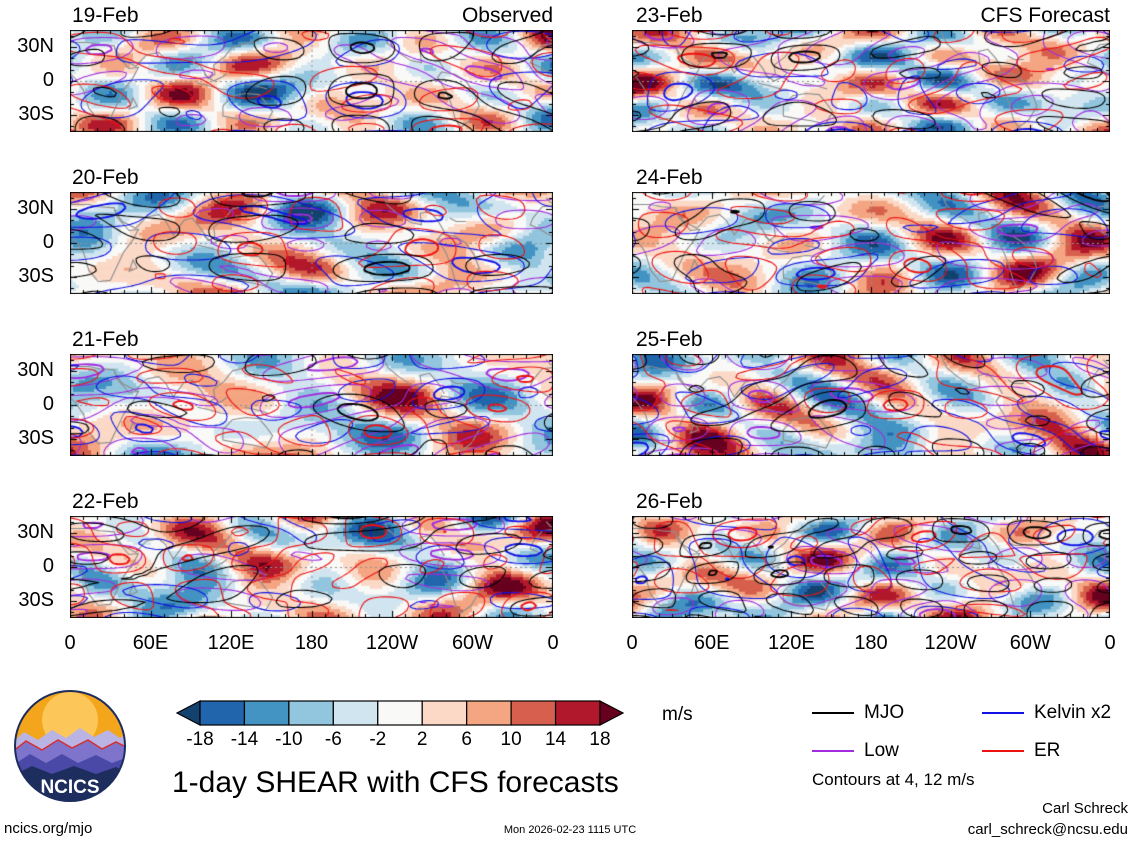  Describe the element at coordinates (973, 732) in the screenshot. I see `legend: MJO Kelvin x2 Low ER` at that location.